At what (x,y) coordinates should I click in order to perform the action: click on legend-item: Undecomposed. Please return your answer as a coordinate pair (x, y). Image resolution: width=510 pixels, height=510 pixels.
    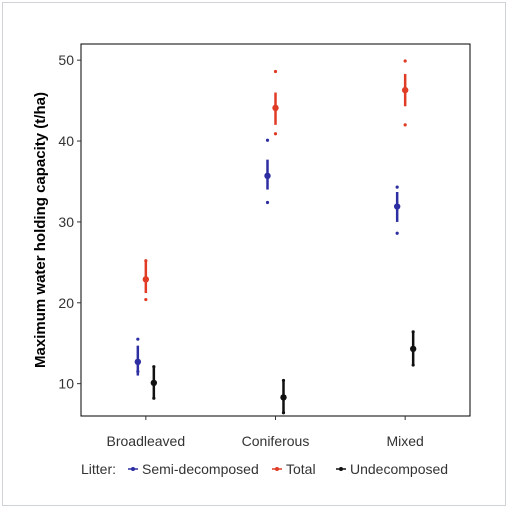
    Looking at the image, I should click on (392, 469).